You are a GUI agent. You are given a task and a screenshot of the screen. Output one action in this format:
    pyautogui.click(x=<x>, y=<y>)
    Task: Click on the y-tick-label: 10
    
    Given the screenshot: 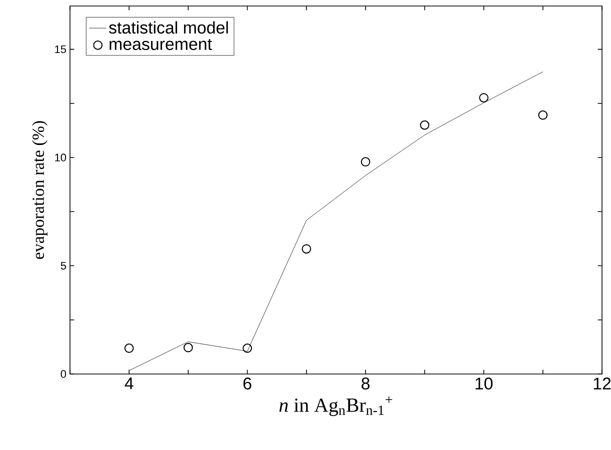 What is the action you would take?
    pyautogui.click(x=60, y=158)
    